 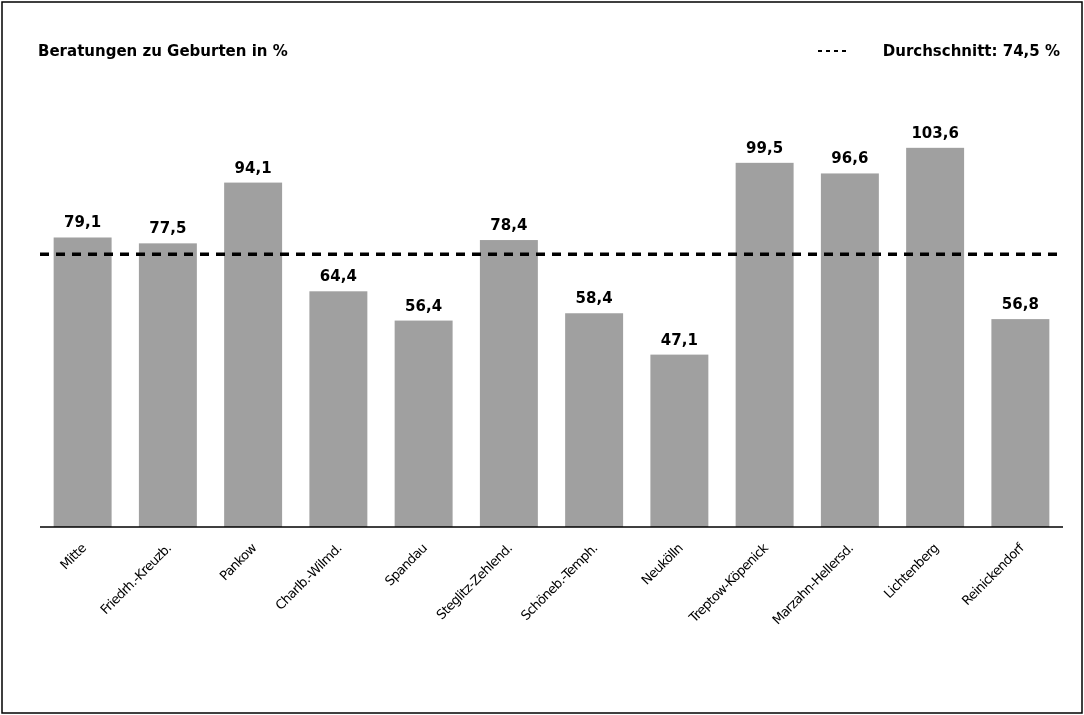 I want to click on data-label: 94,1, so click(x=253, y=167).